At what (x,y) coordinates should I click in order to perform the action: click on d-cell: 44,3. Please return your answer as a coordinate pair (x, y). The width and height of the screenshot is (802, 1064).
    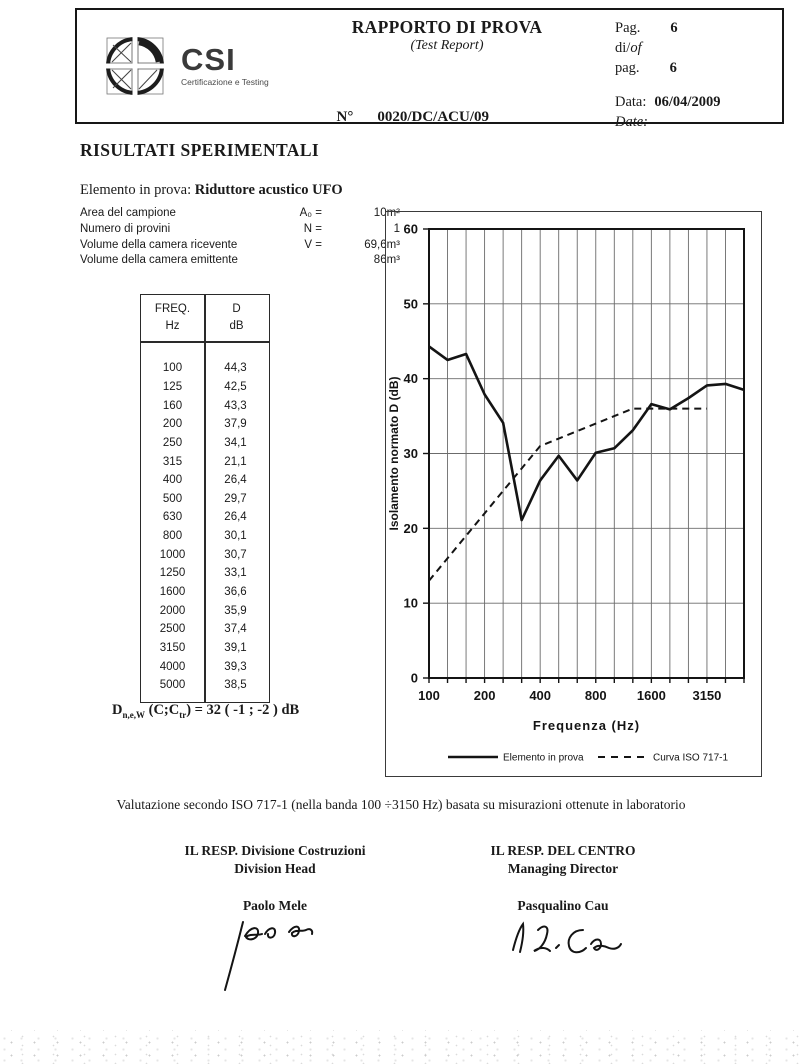
    Looking at the image, I should click on (235, 368).